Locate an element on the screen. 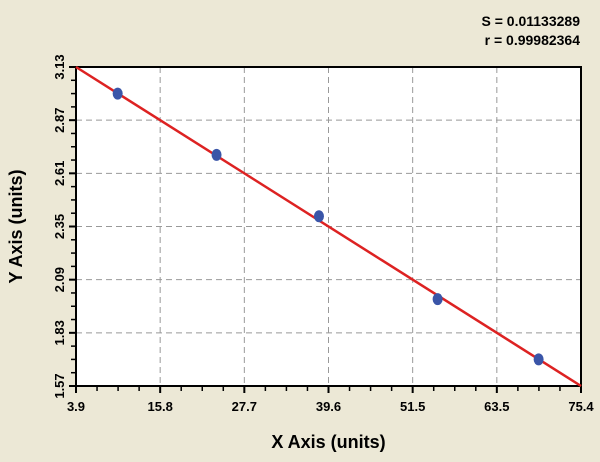 This screenshot has width=600, height=462. y-tick-label: 2.87 is located at coordinates (59, 120).